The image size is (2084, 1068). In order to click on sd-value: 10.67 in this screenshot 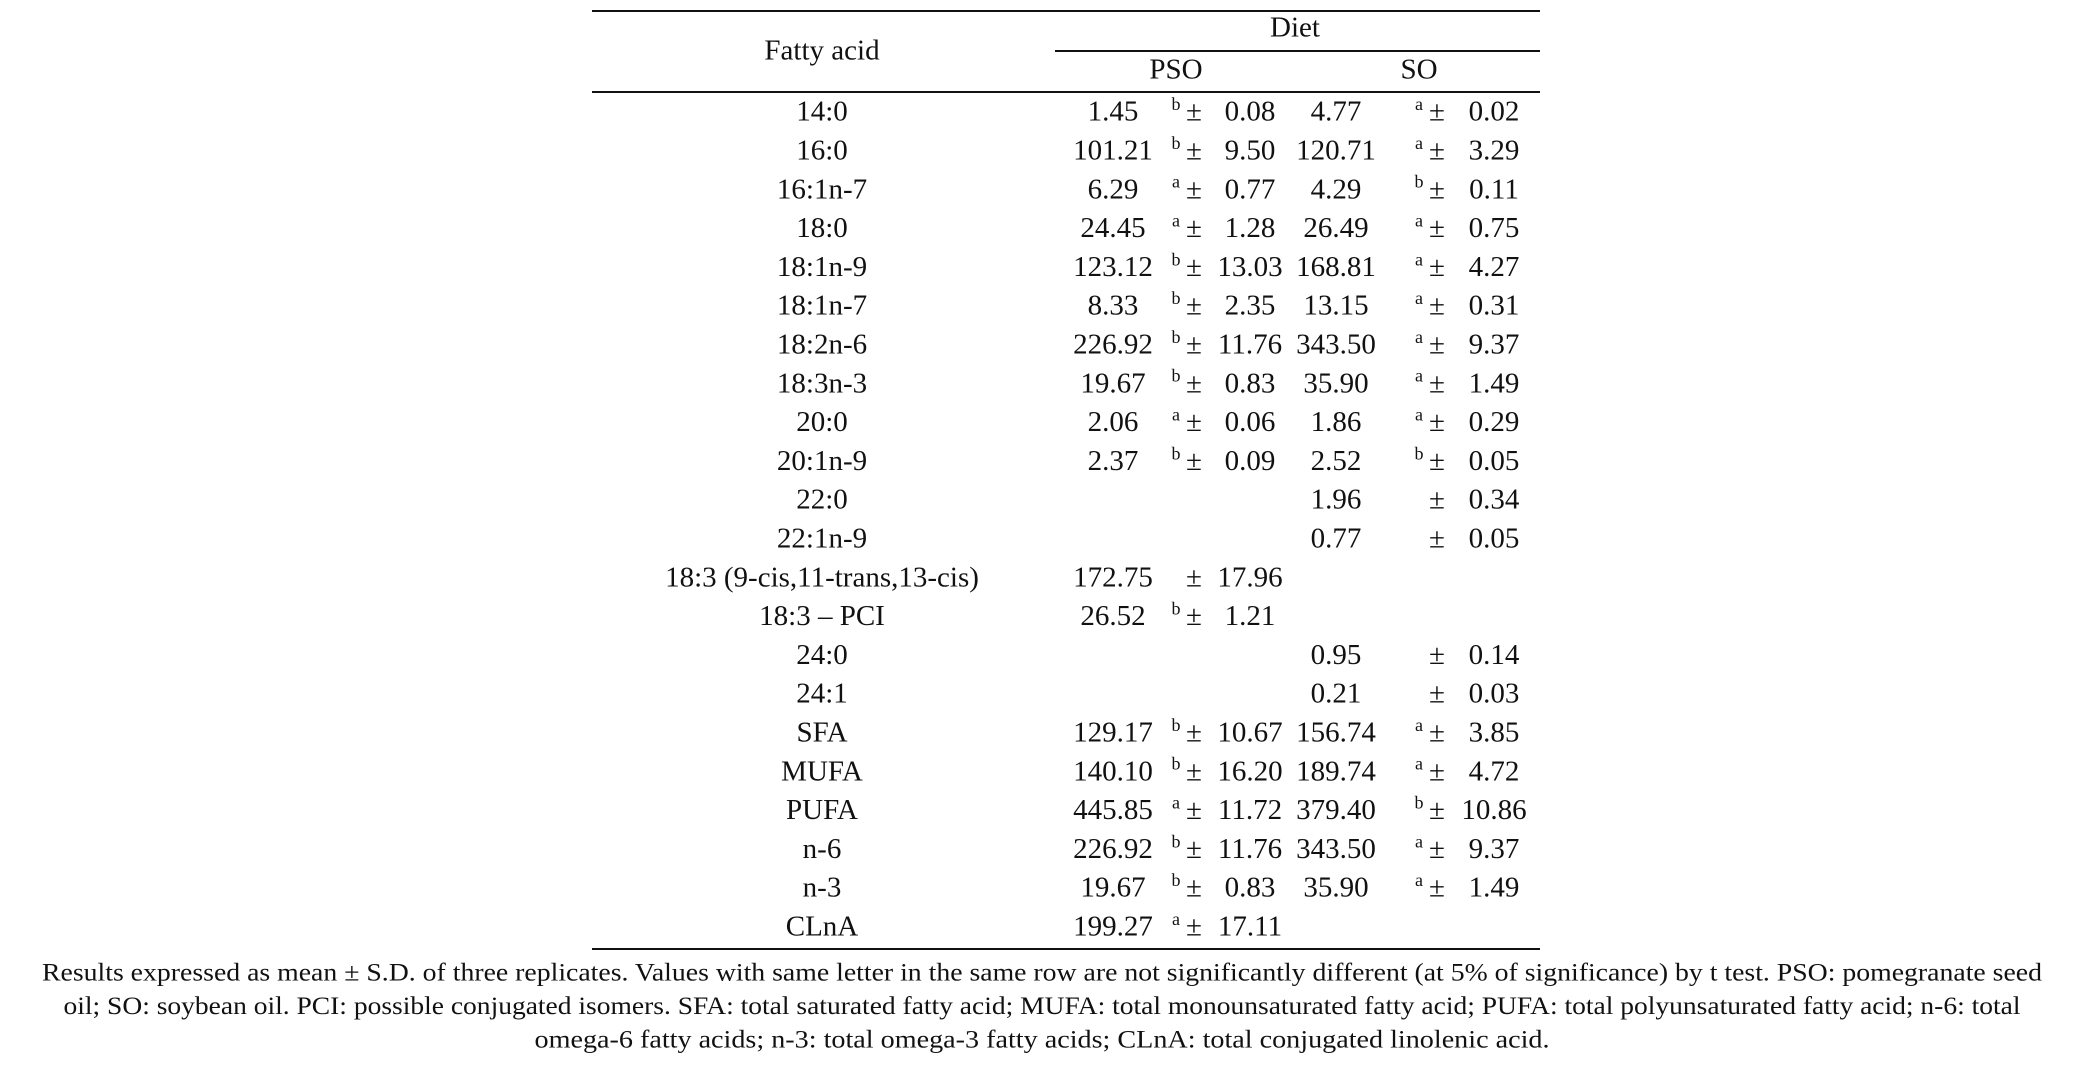, I will do `click(1249, 732)`.